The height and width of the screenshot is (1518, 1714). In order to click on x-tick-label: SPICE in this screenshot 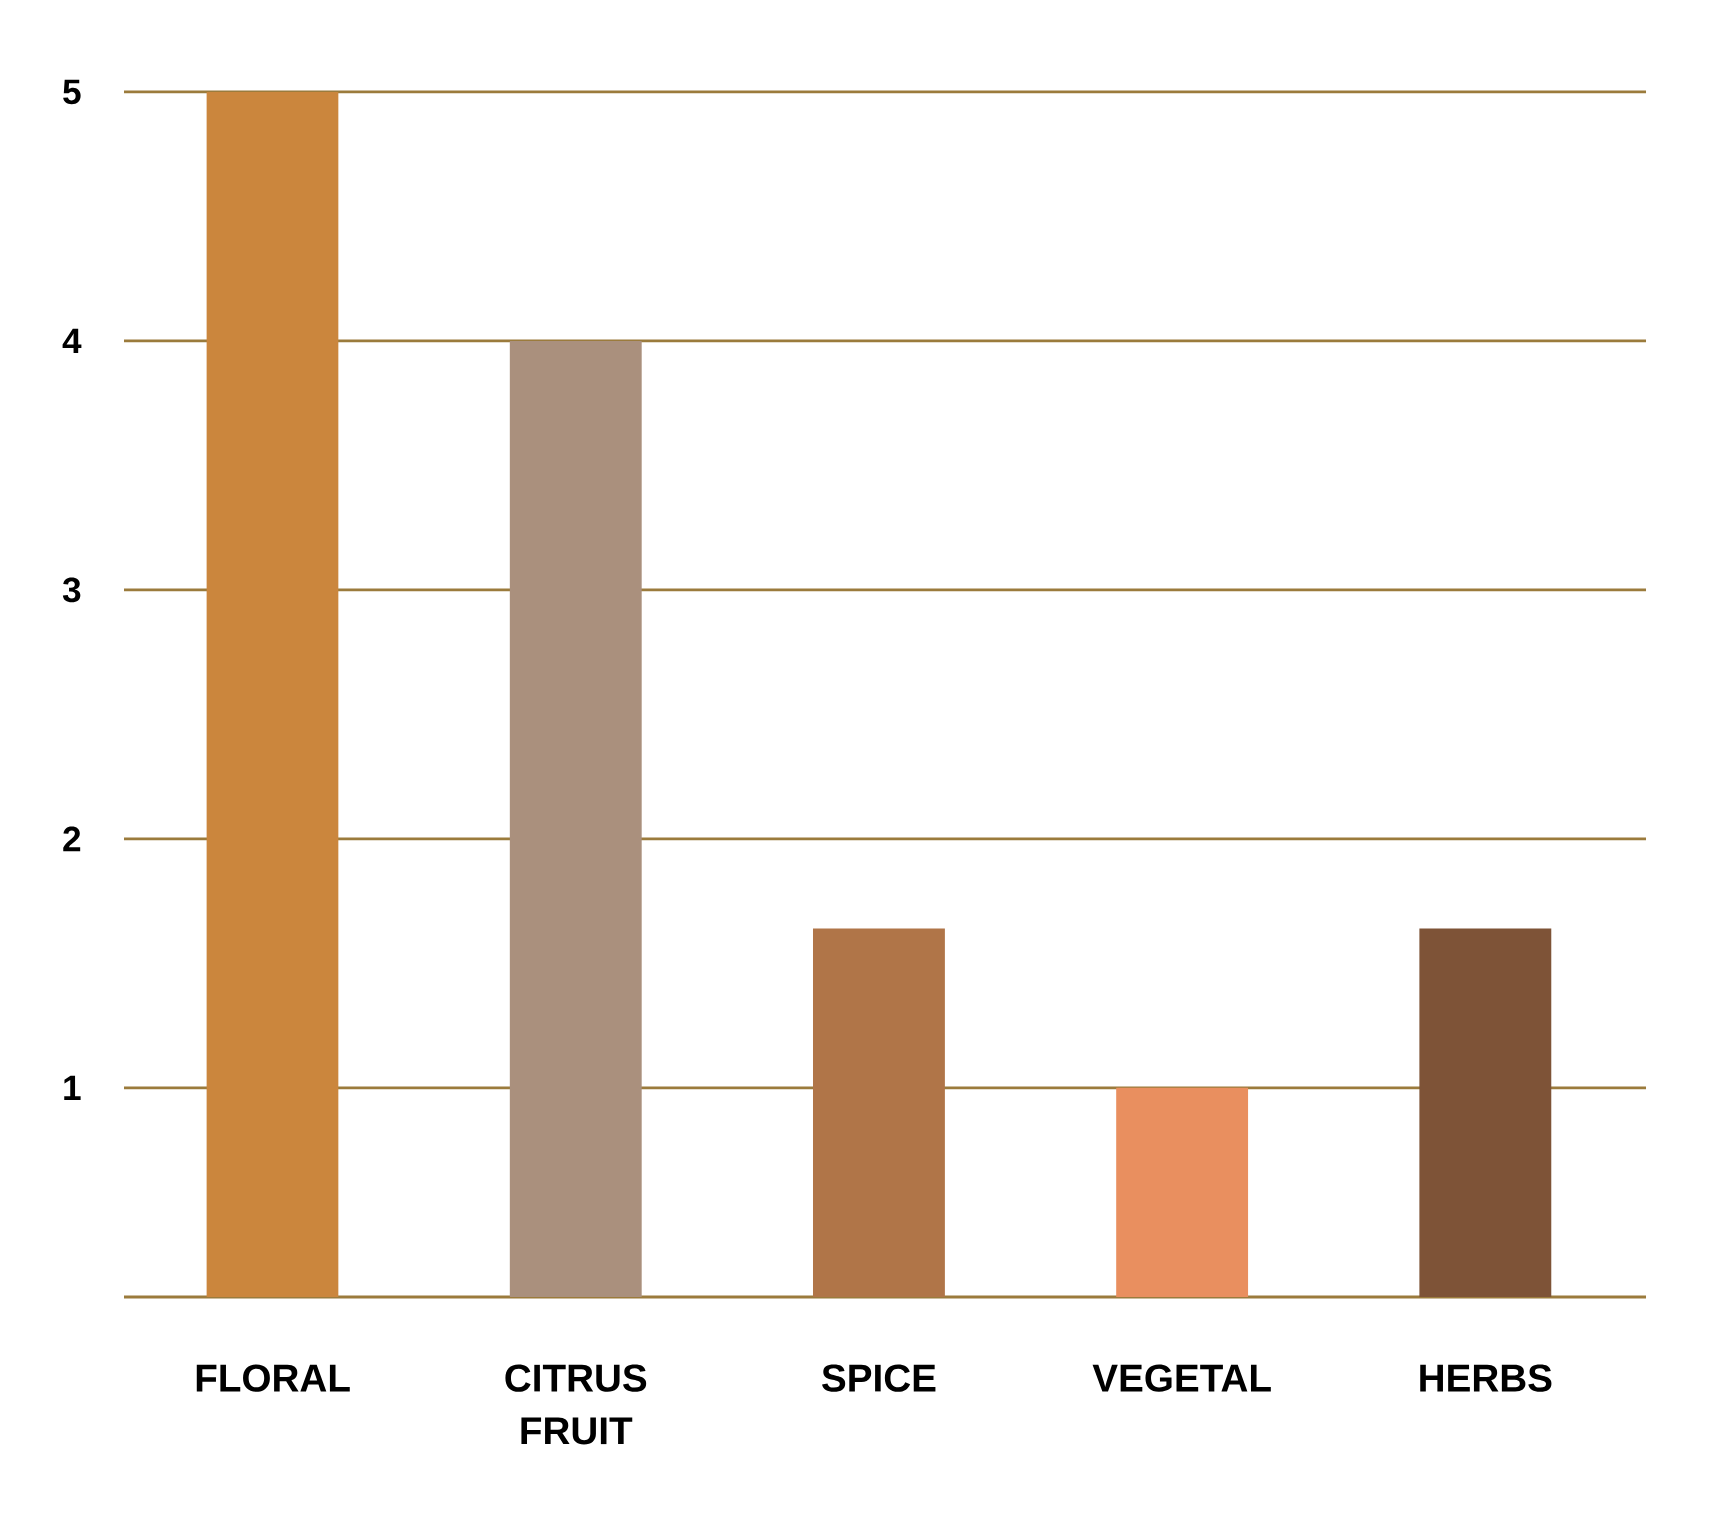, I will do `click(879, 1378)`.